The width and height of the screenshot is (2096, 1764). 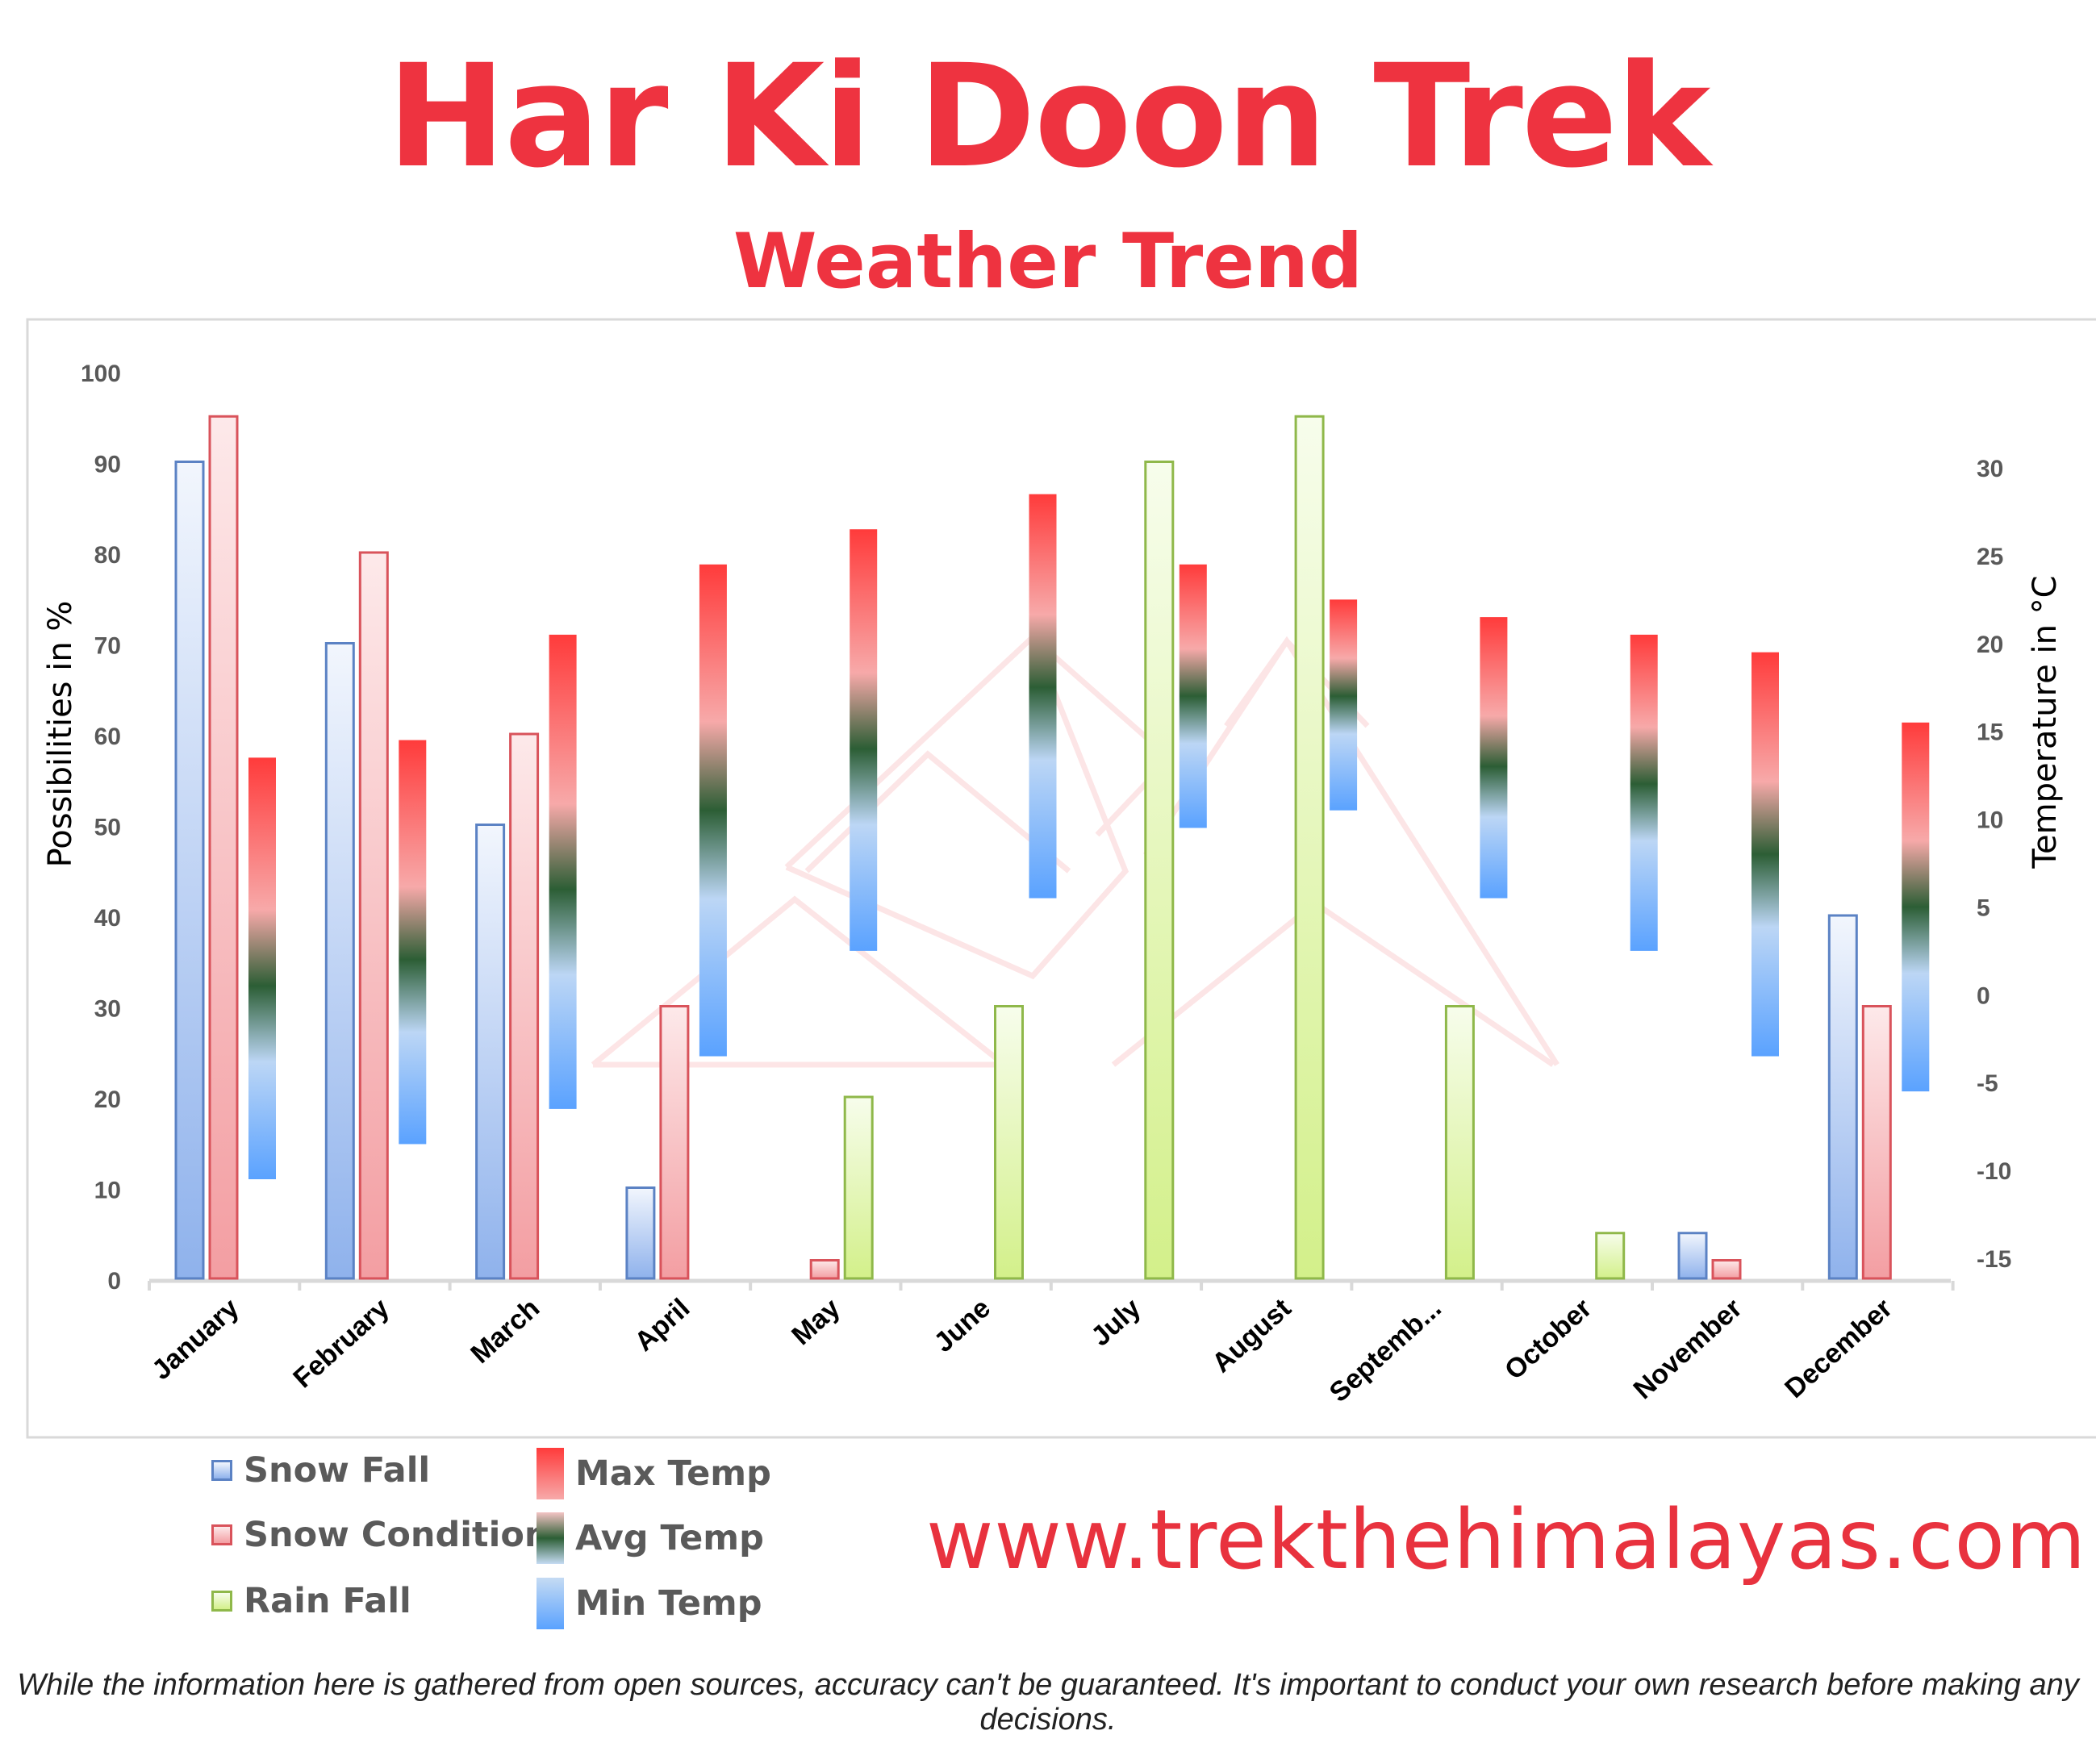 What do you see at coordinates (107, 737) in the screenshot?
I see `y-tick-label: 60` at bounding box center [107, 737].